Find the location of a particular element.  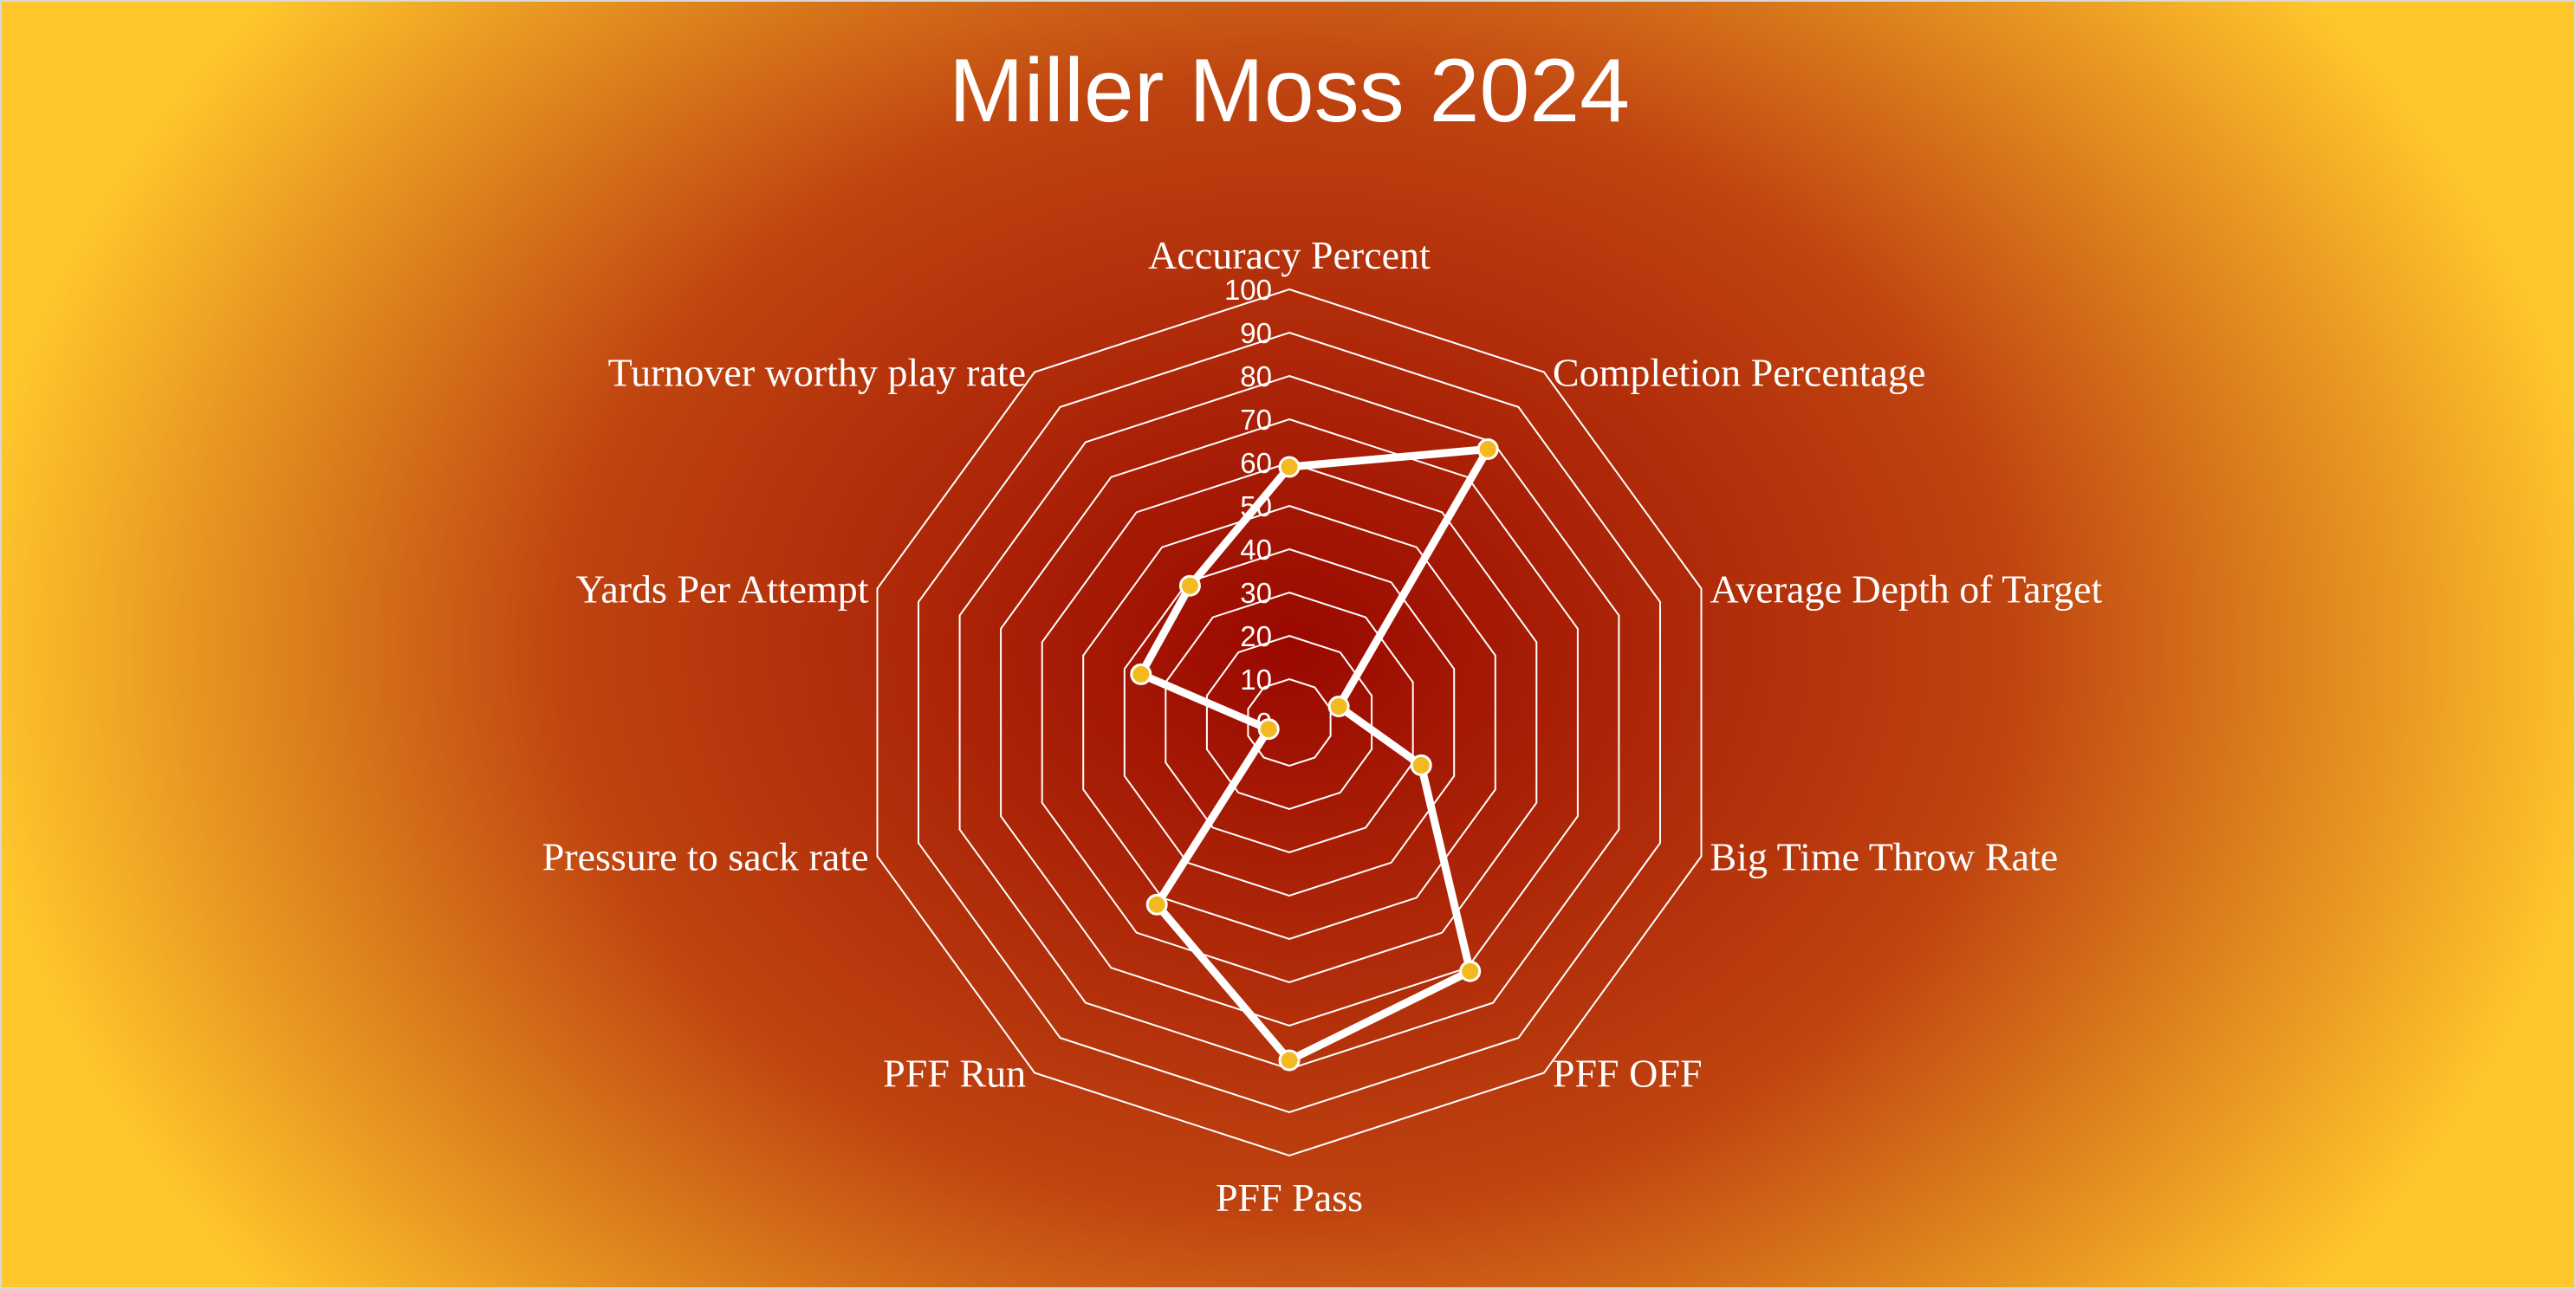

tick-label: 80 is located at coordinates (1256, 376).